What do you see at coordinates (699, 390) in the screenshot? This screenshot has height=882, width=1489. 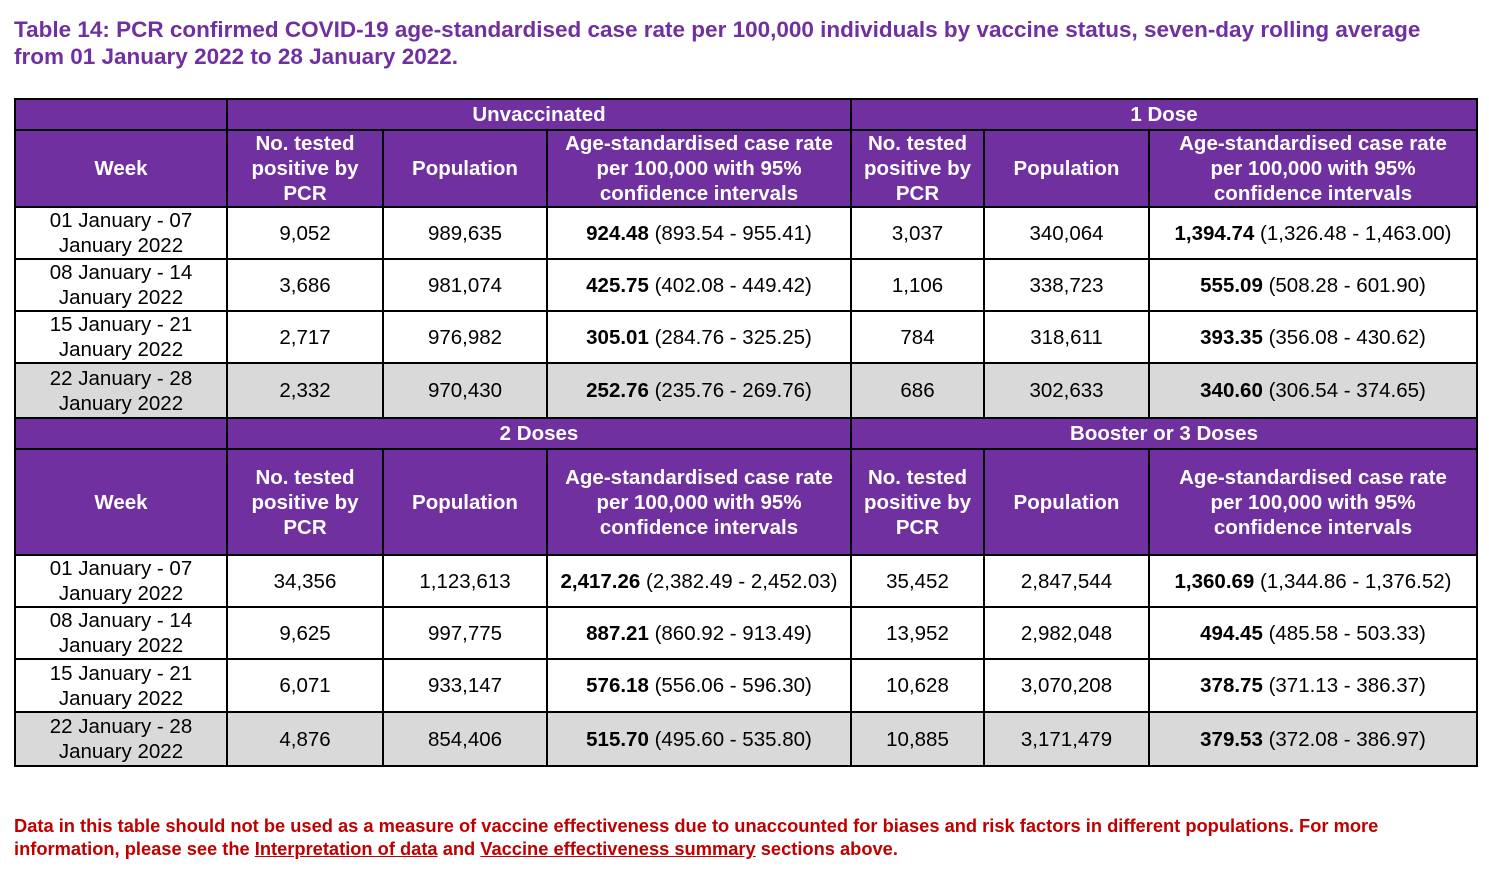 I see `case-rate-cell: 252.76 (235.76 - 269.76)` at bounding box center [699, 390].